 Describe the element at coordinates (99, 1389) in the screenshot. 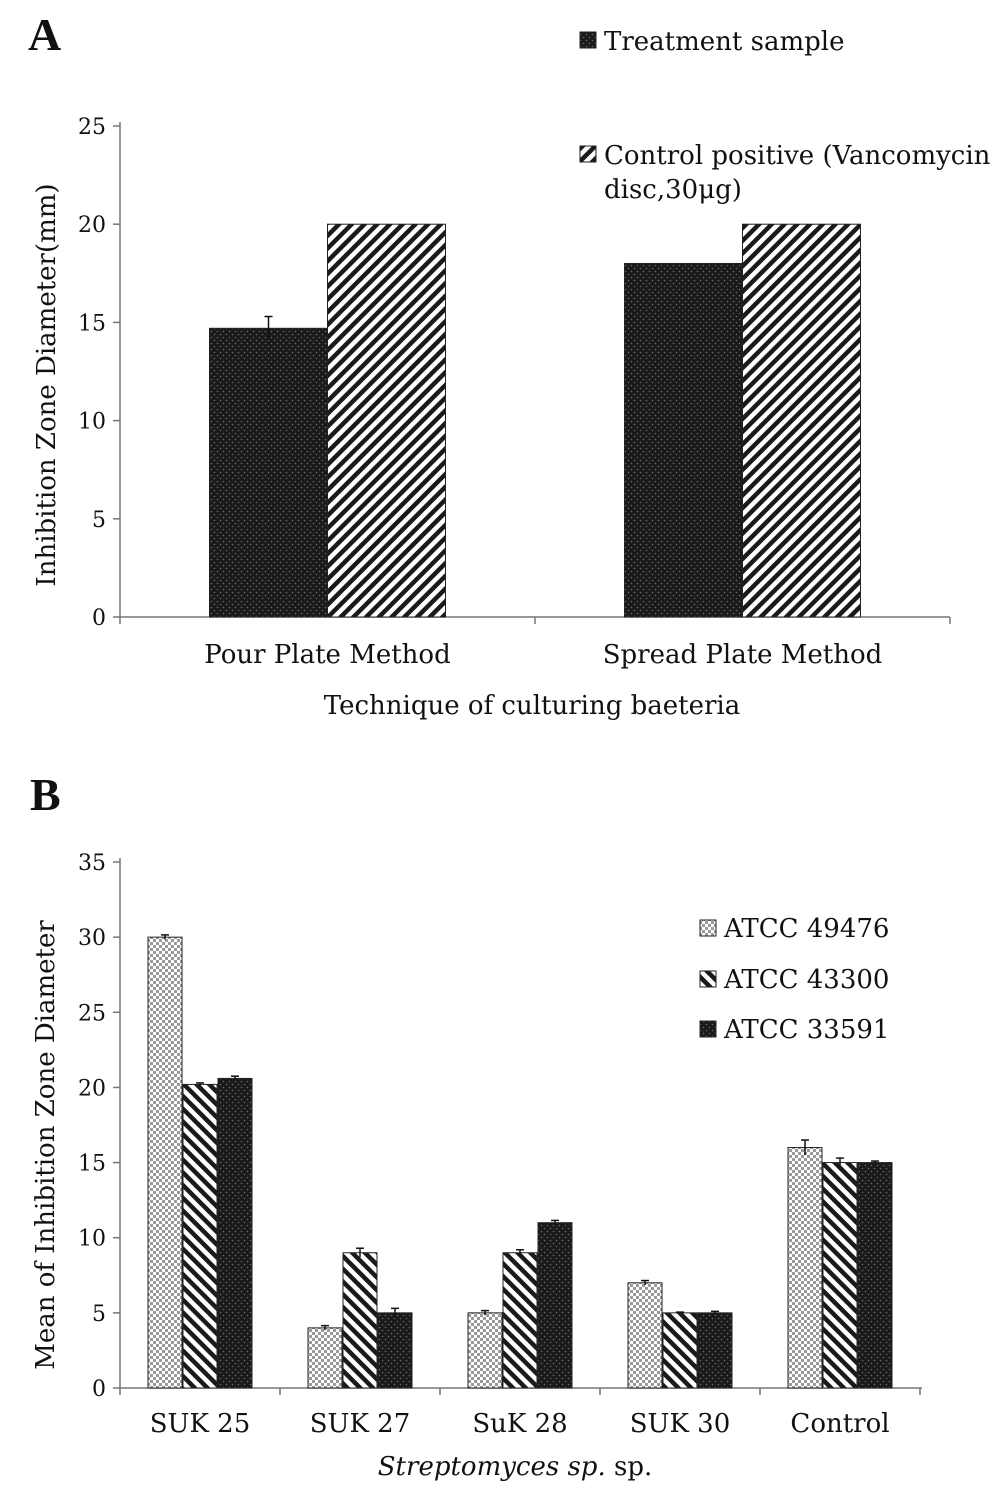

I see `panel-b-y-tick-label: 0` at that location.